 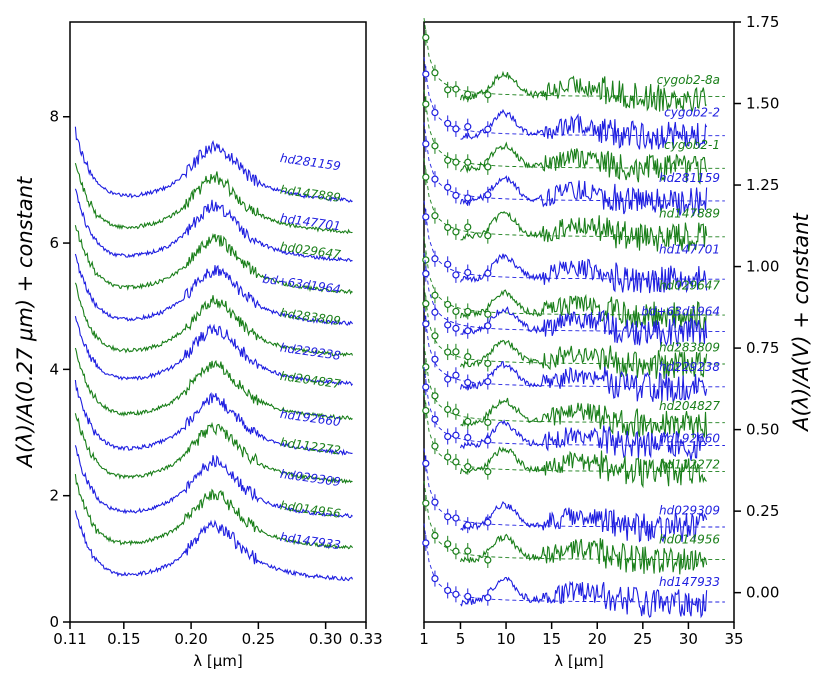 I want to click on left-ytick-label: 0, so click(x=54, y=622).